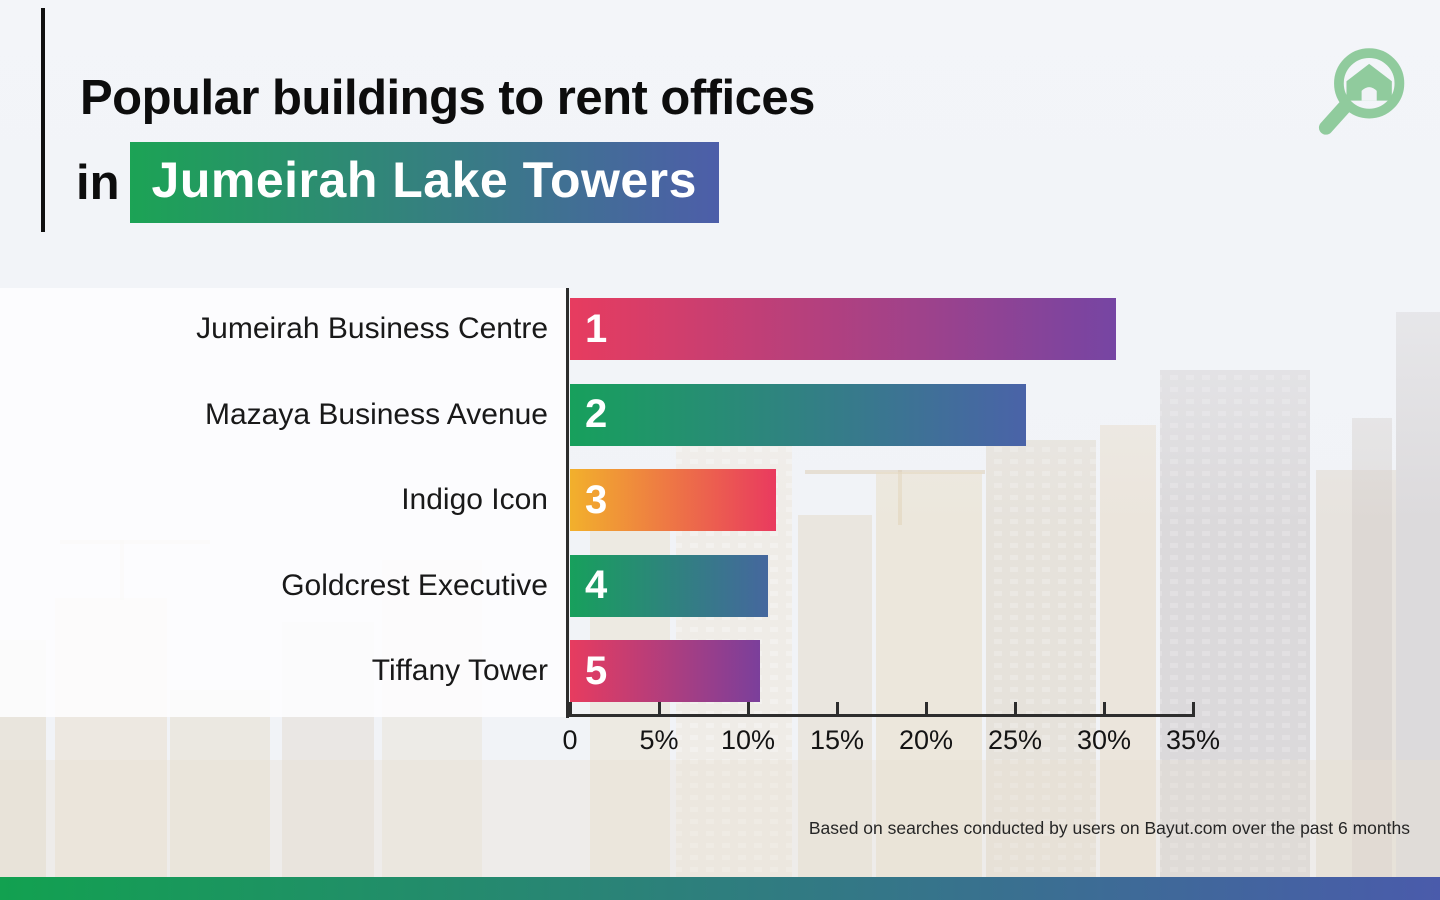 The height and width of the screenshot is (900, 1440). I want to click on axis-tick-label: 25%, so click(1015, 740).